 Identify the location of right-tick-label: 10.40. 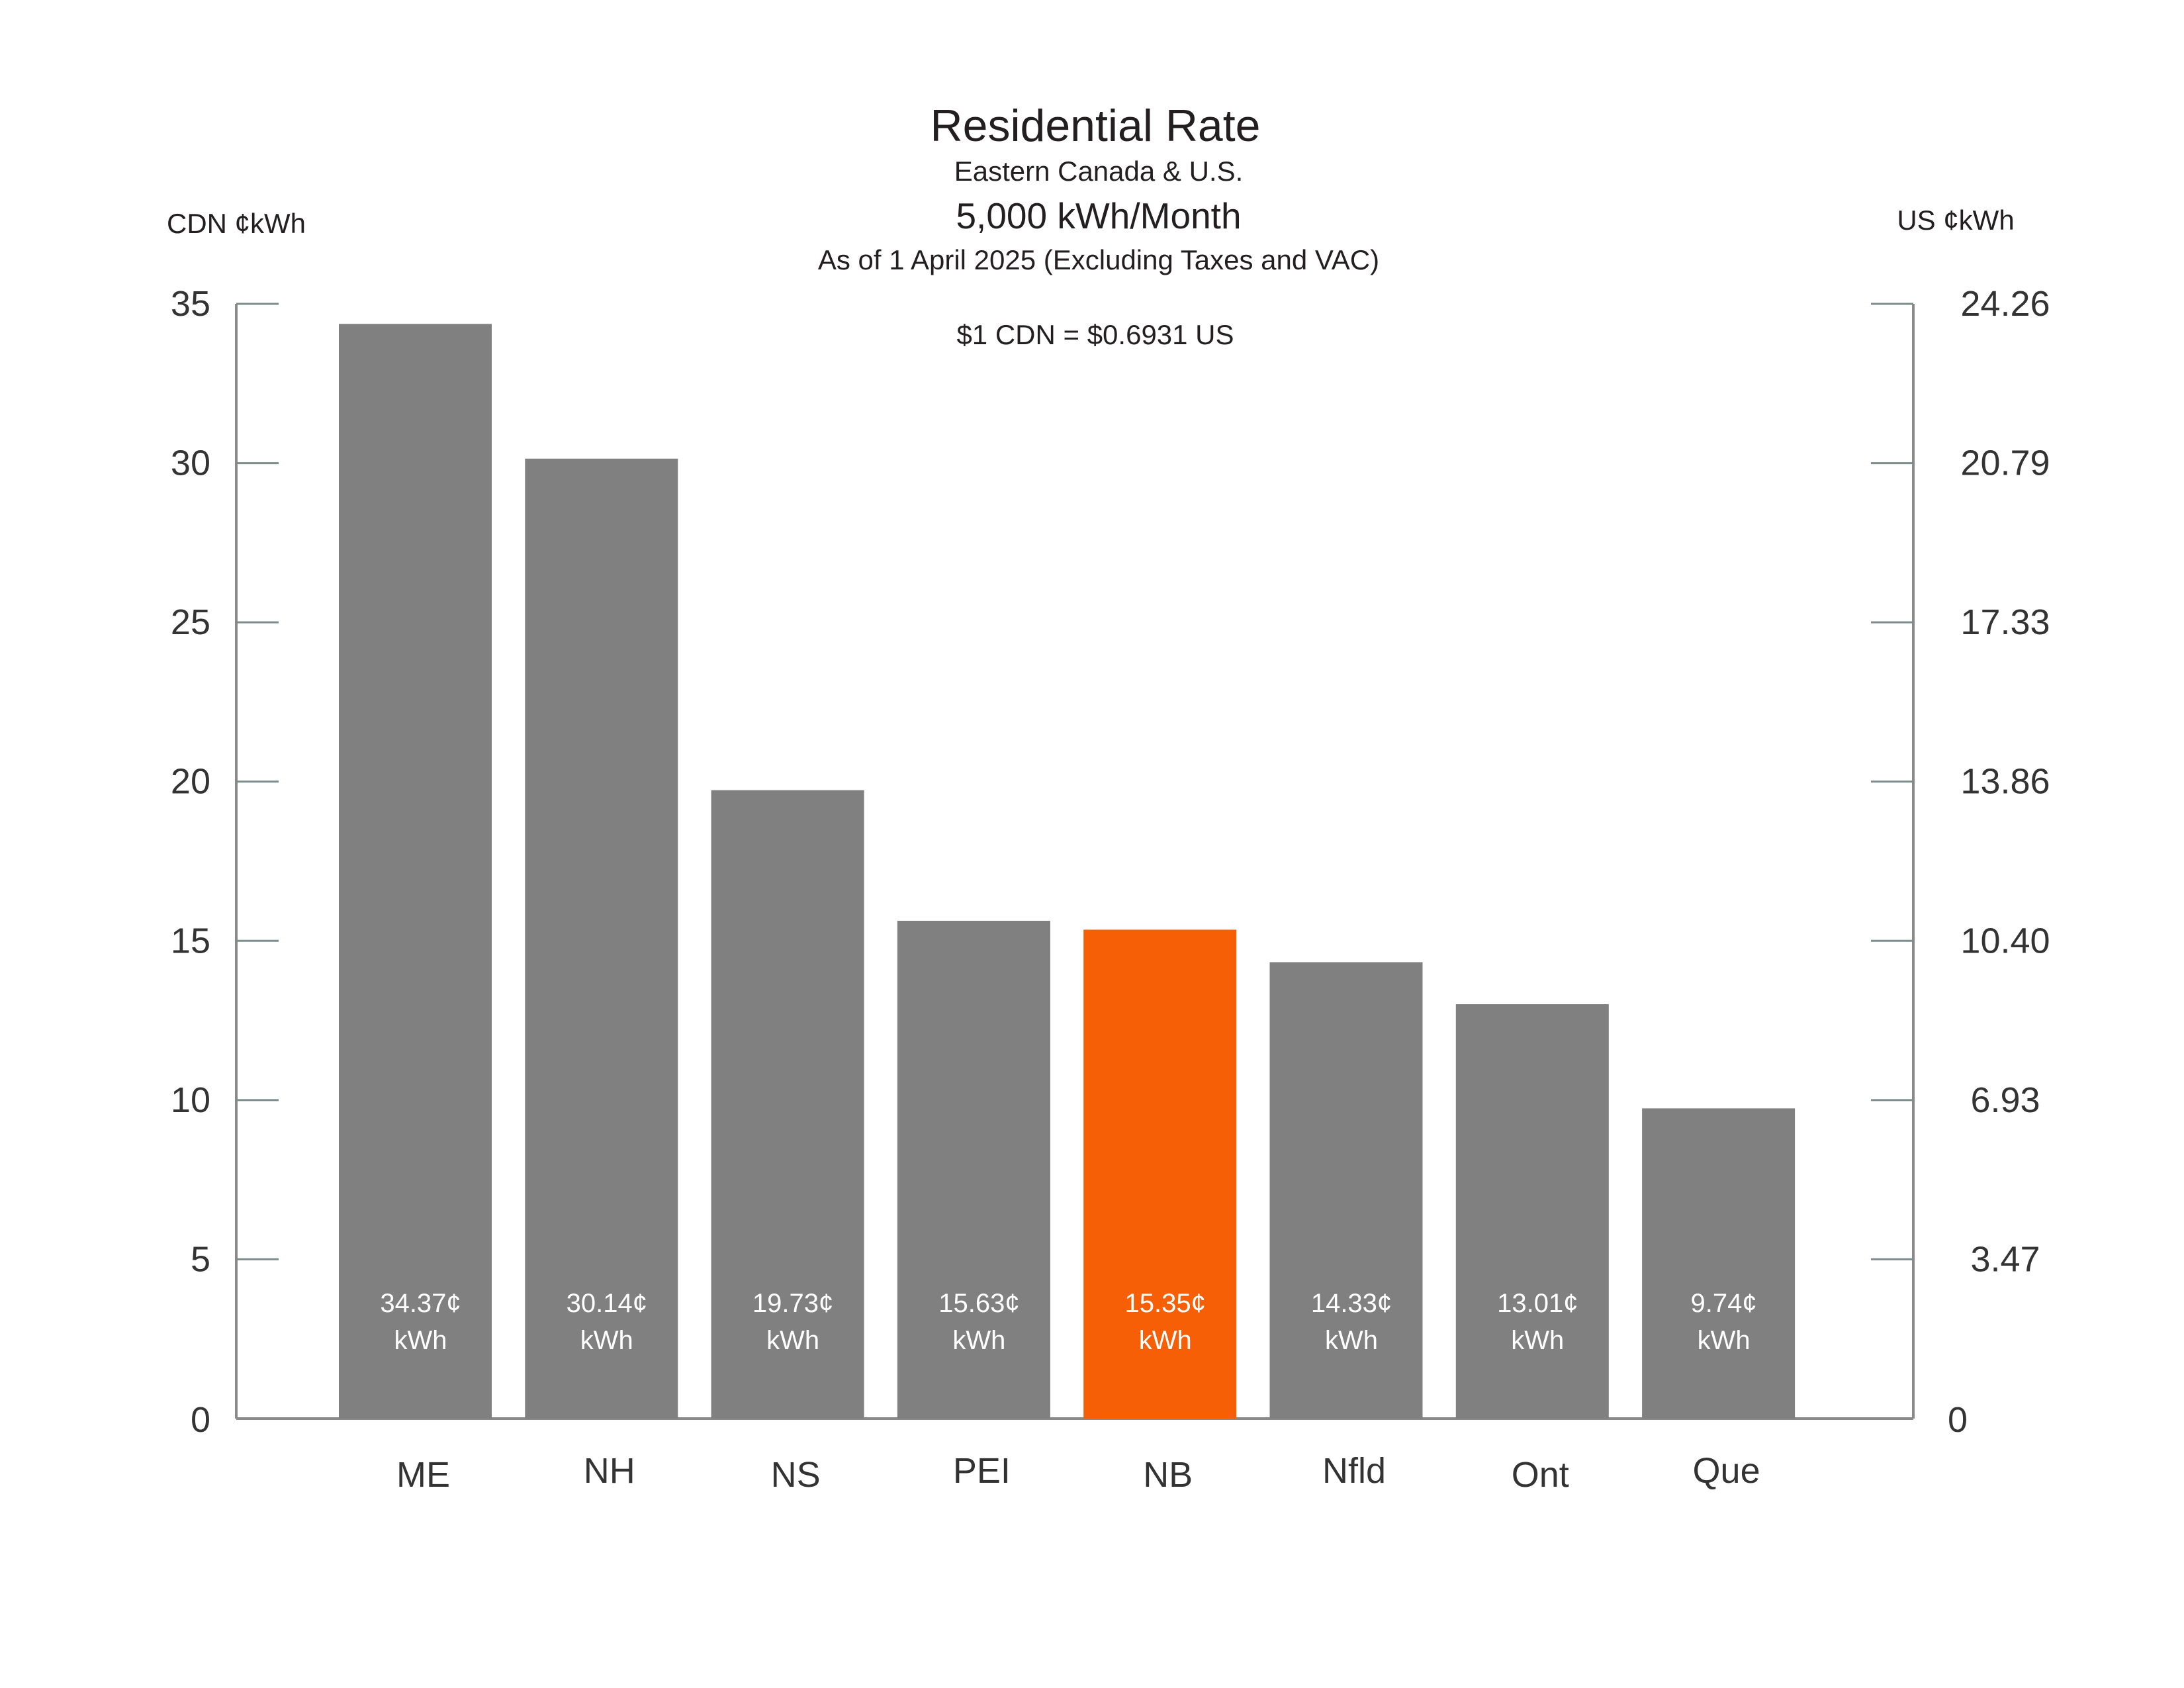
(2005, 941).